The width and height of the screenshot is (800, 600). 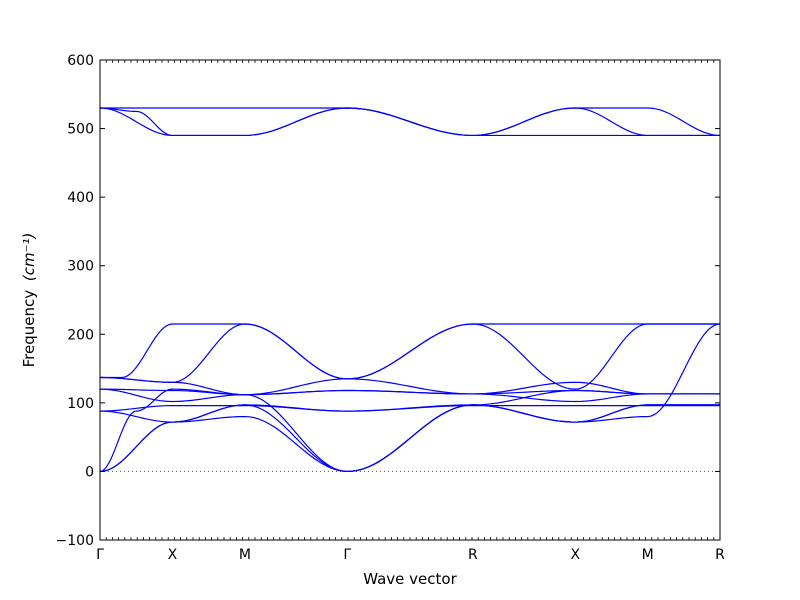 What do you see at coordinates (410, 579) in the screenshot?
I see `x-axis-label: Wave vector` at bounding box center [410, 579].